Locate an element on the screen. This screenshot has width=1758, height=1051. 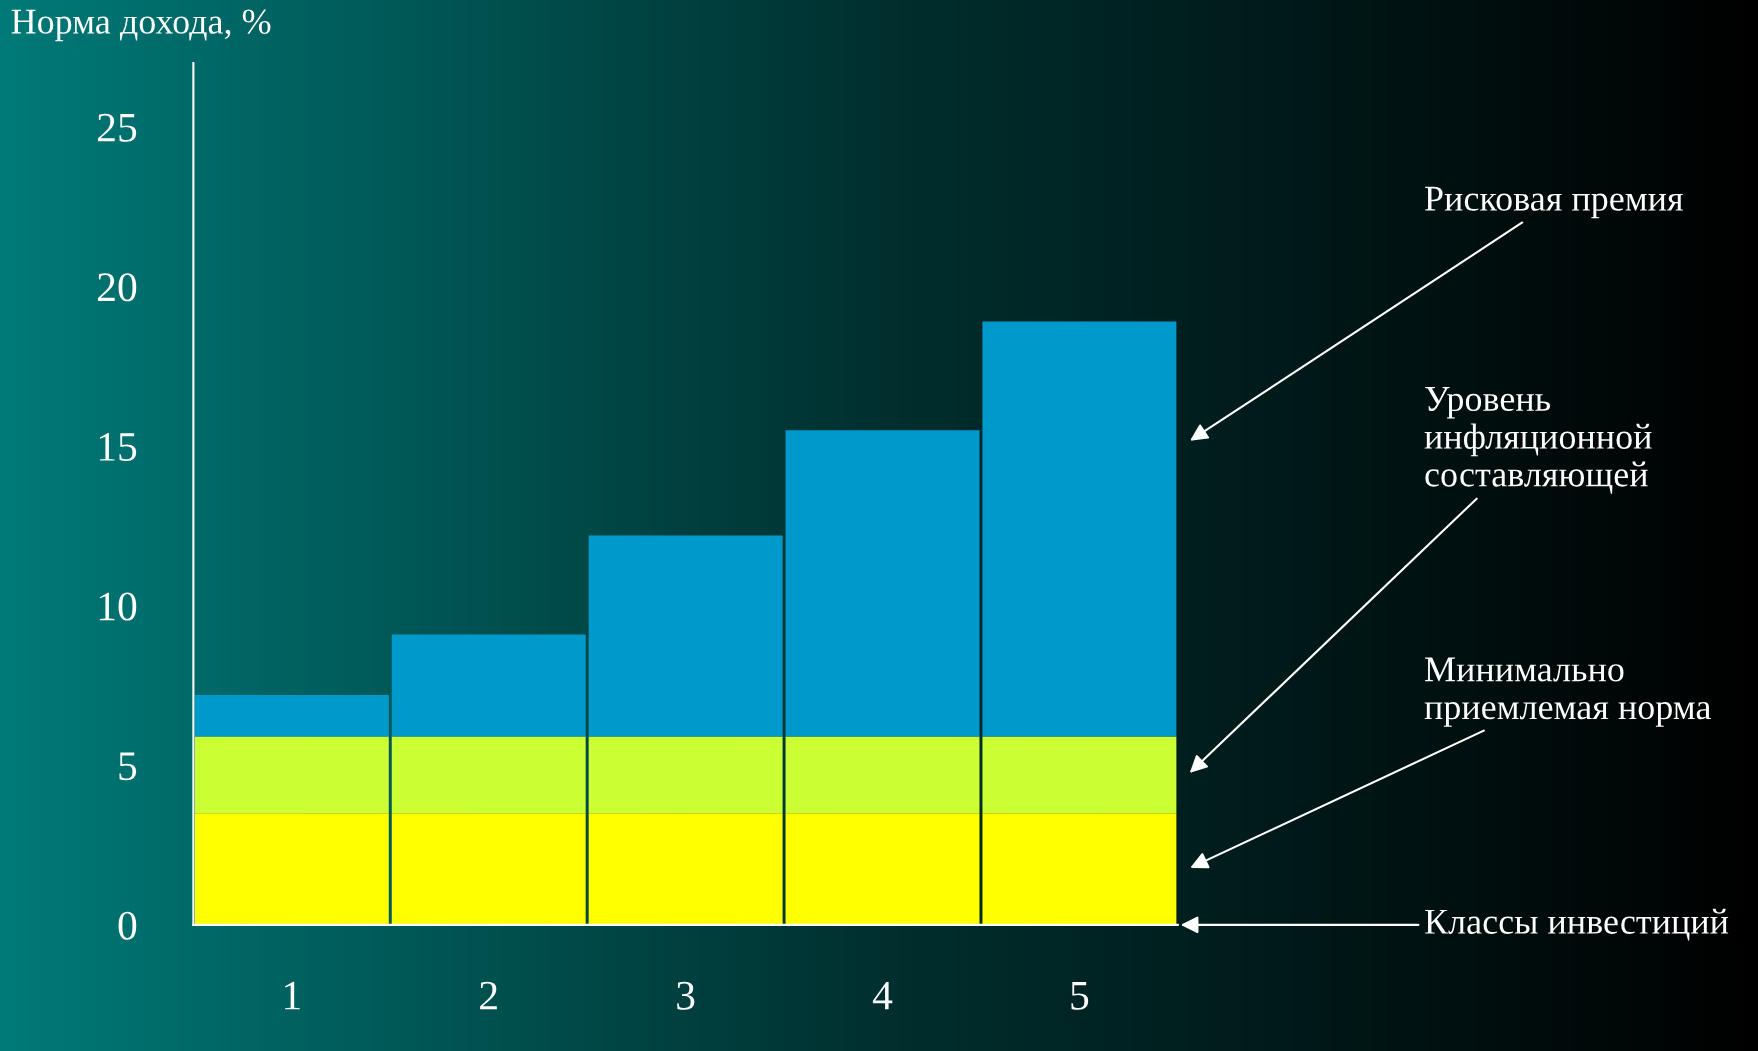
y-tick-label: 25 is located at coordinates (117, 127).